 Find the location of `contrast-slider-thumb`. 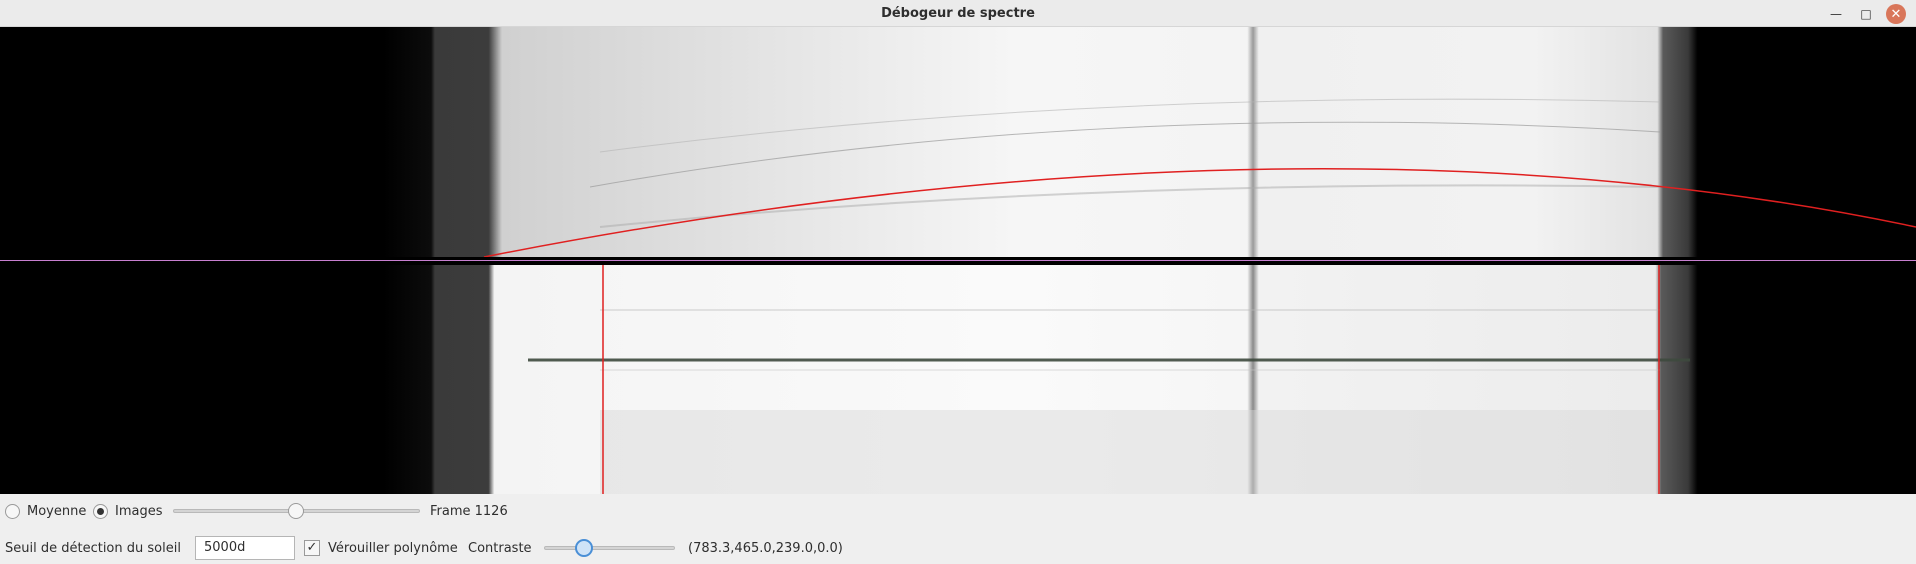

contrast-slider-thumb is located at coordinates (584, 548).